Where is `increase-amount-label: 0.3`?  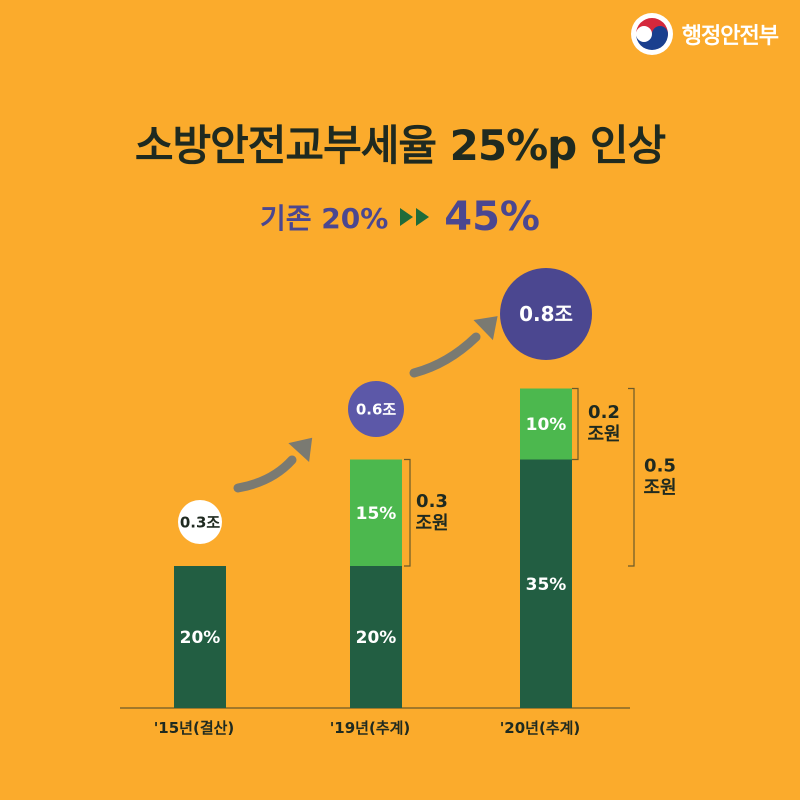 increase-amount-label: 0.3 is located at coordinates (432, 501).